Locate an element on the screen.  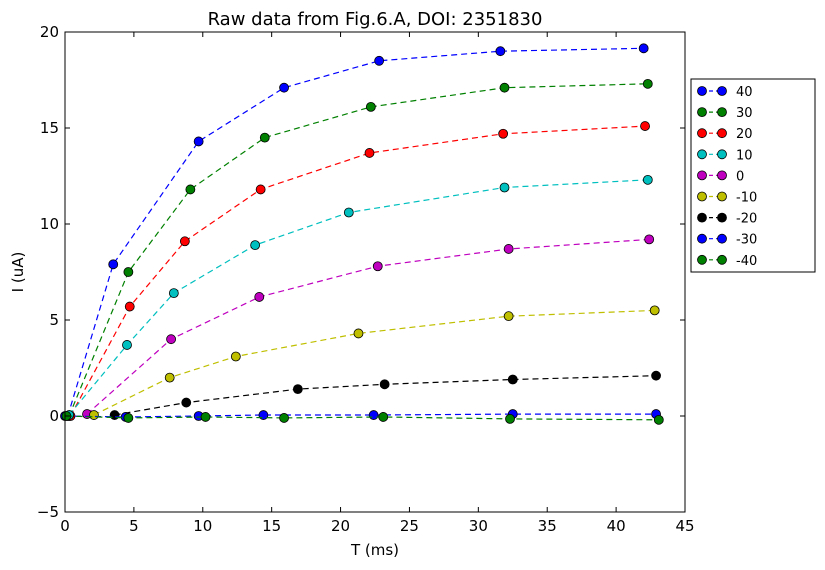
legend-label: 20 is located at coordinates (744, 134).